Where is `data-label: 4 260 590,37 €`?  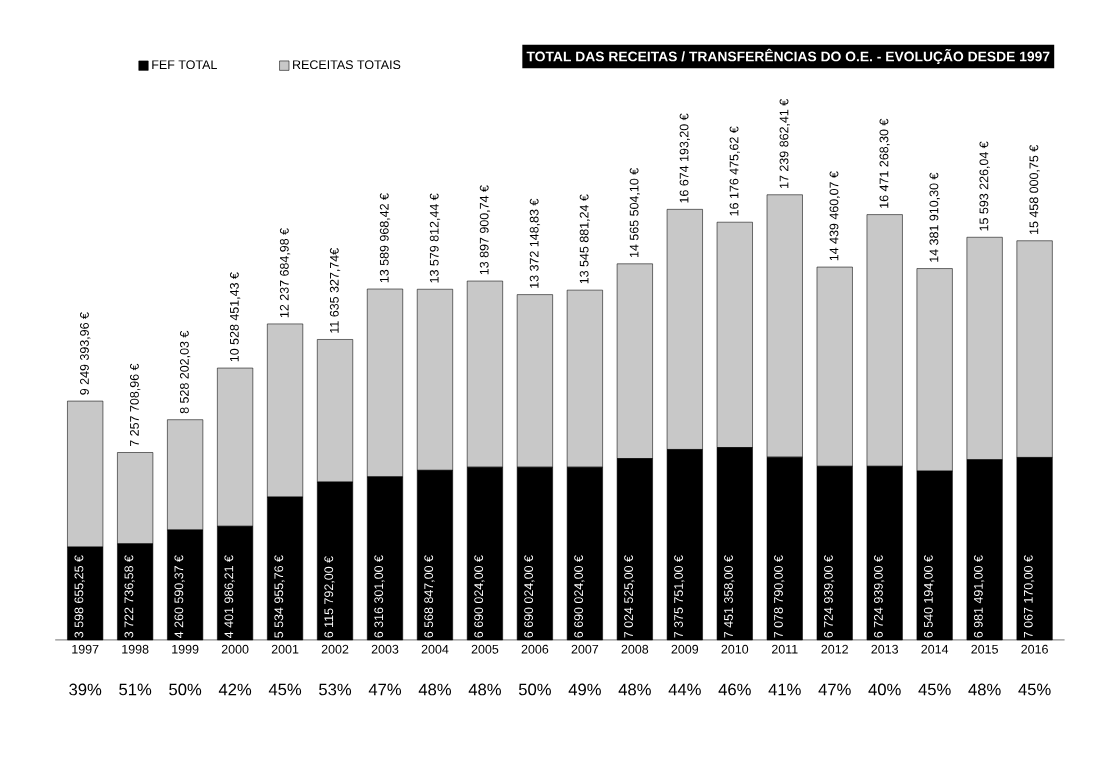 data-label: 4 260 590,37 € is located at coordinates (179, 596).